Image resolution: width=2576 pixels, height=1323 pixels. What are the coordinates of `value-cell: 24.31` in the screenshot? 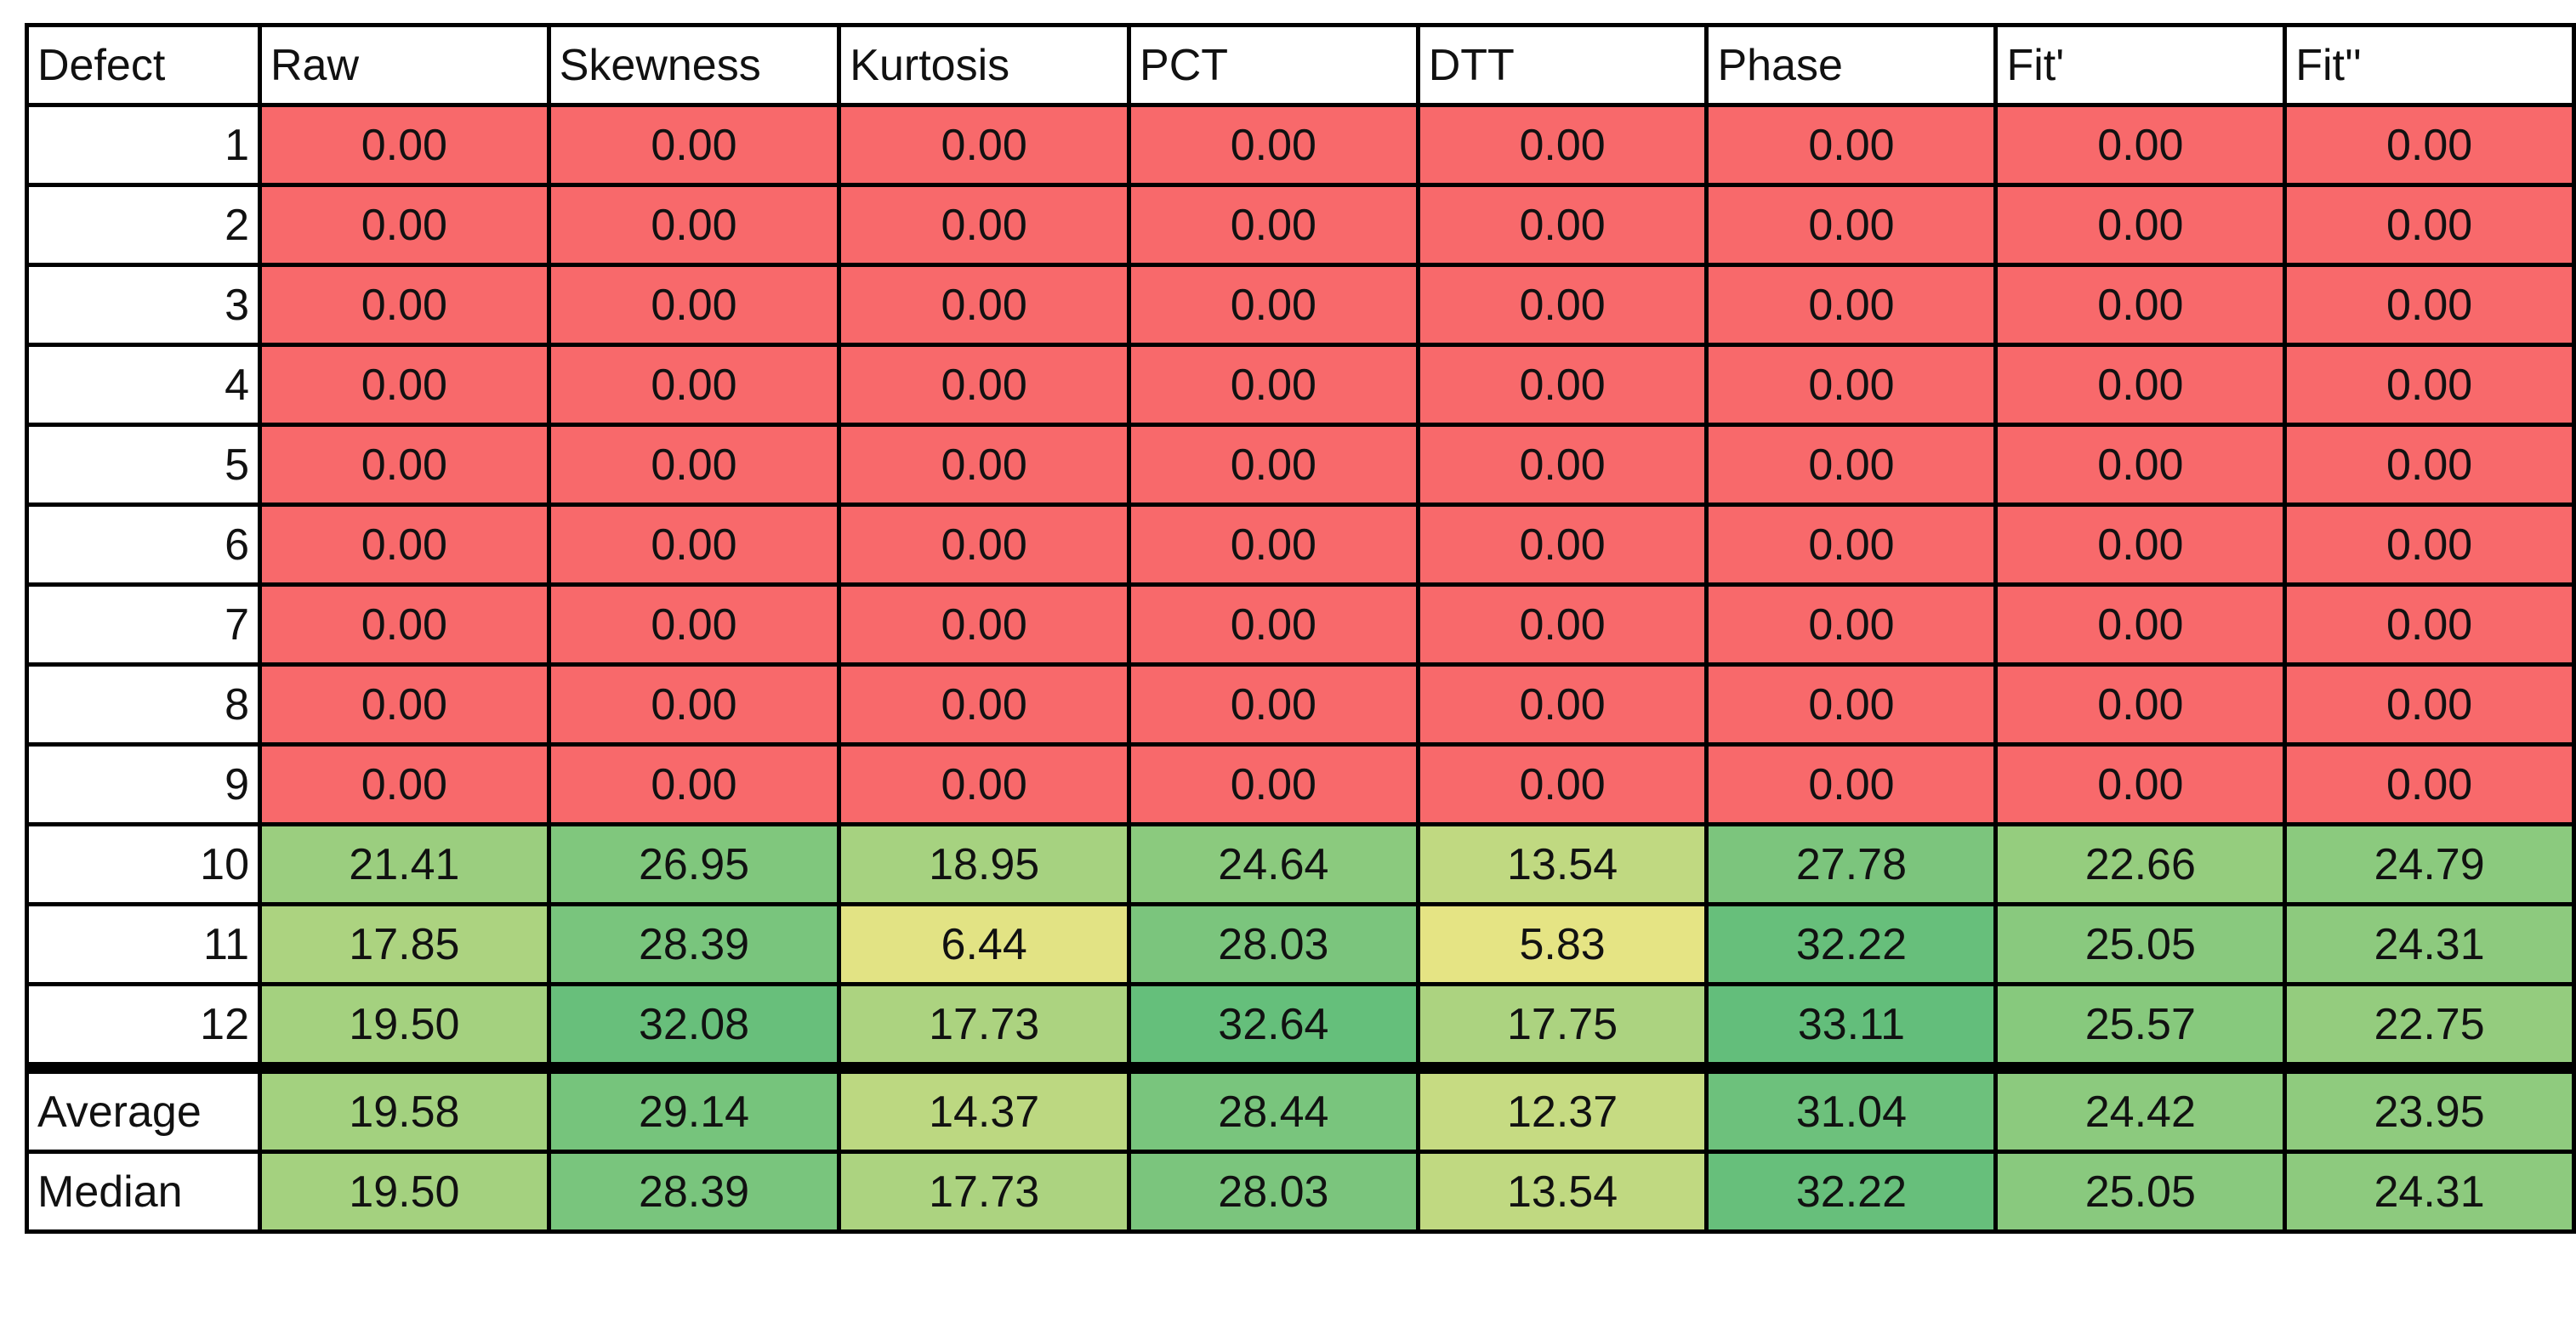 It's located at (2429, 1192).